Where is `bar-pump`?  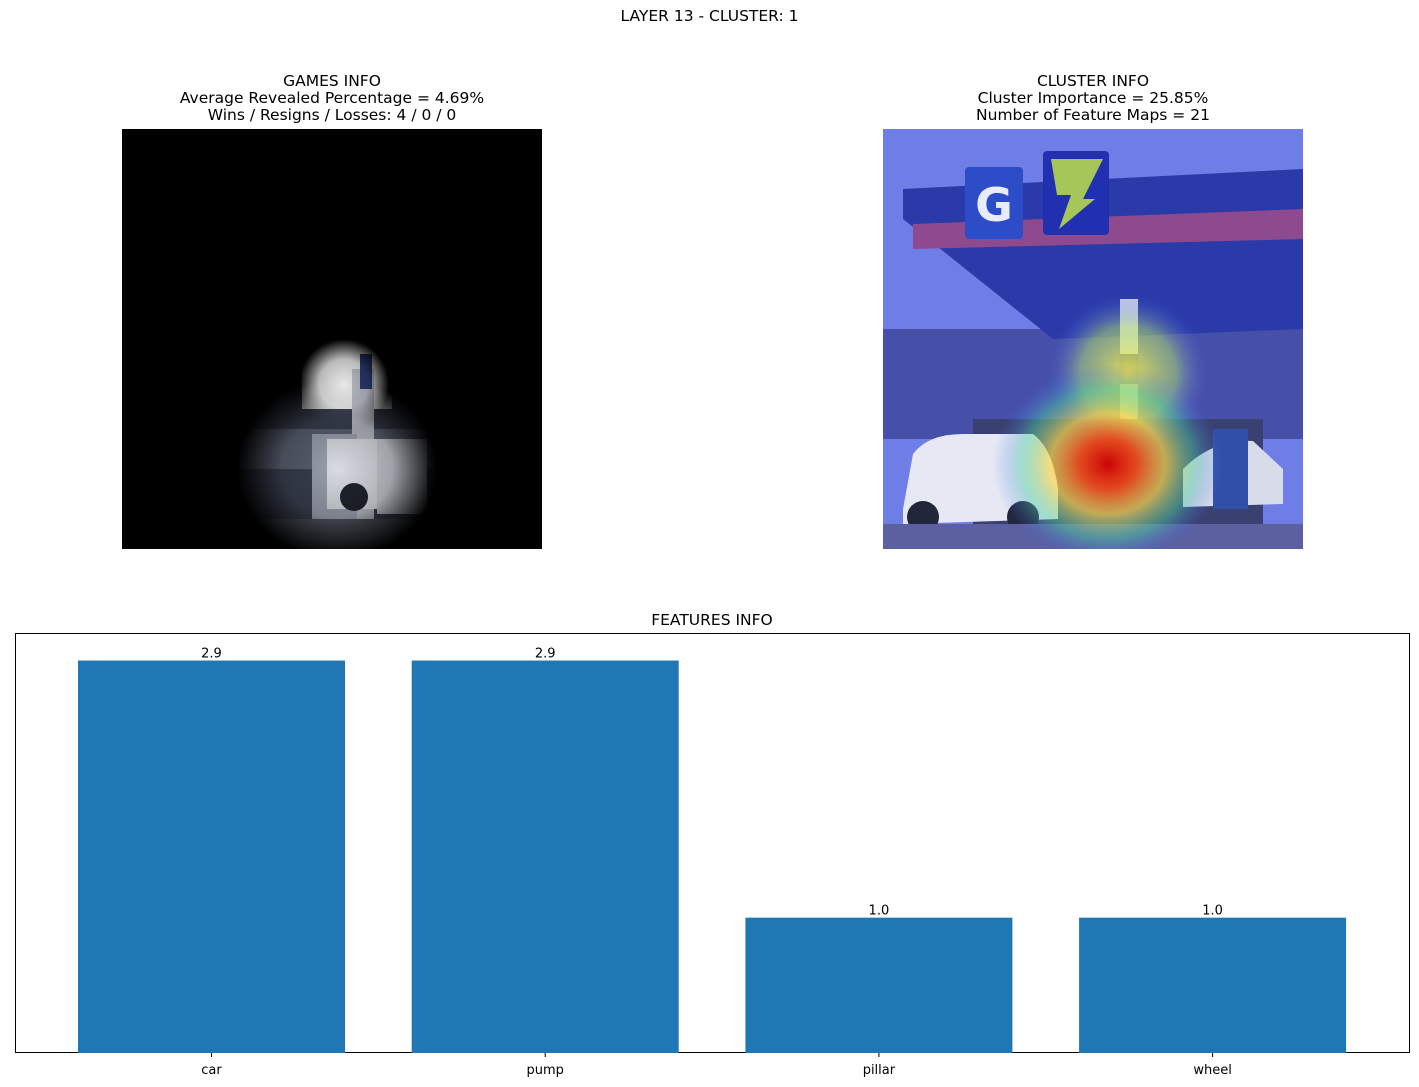
bar-pump is located at coordinates (545, 856).